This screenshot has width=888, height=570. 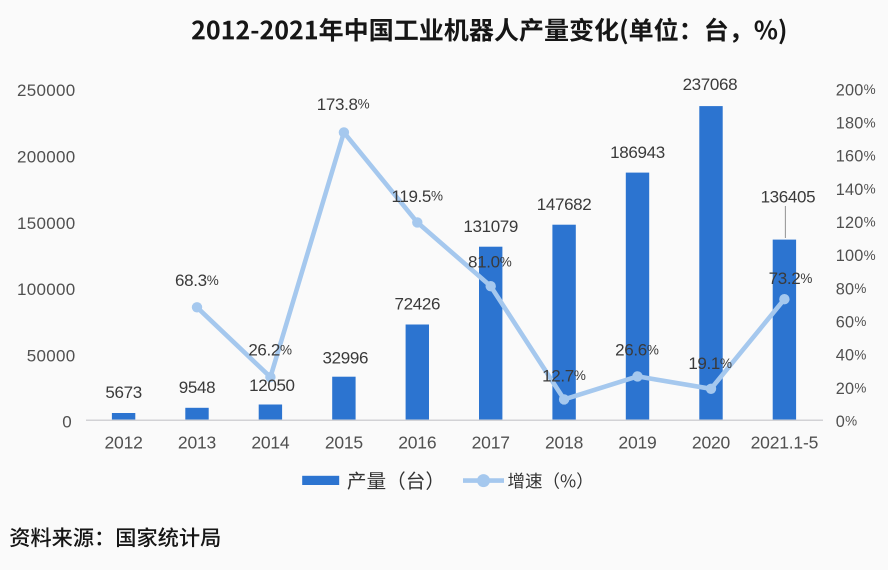 I want to click on svg-text: 19.1%, so click(x=710, y=363).